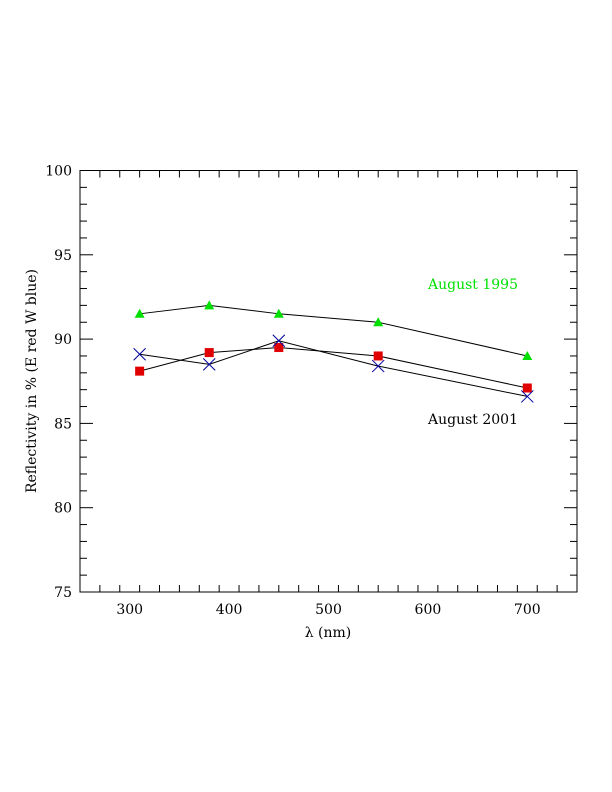 This screenshot has width=612, height=792. I want to click on series-lines, so click(333, 350).